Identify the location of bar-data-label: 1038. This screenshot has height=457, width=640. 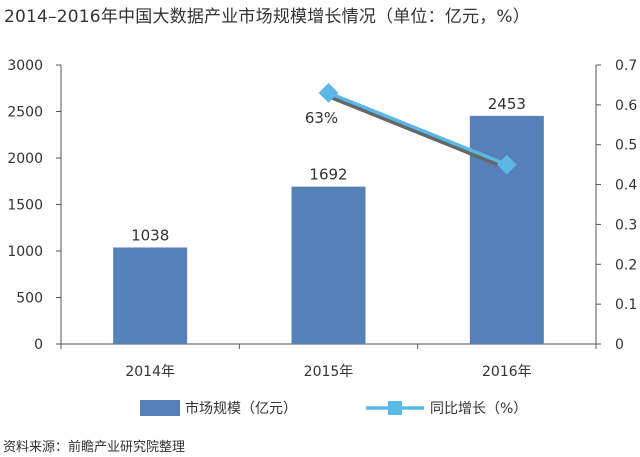
(150, 235).